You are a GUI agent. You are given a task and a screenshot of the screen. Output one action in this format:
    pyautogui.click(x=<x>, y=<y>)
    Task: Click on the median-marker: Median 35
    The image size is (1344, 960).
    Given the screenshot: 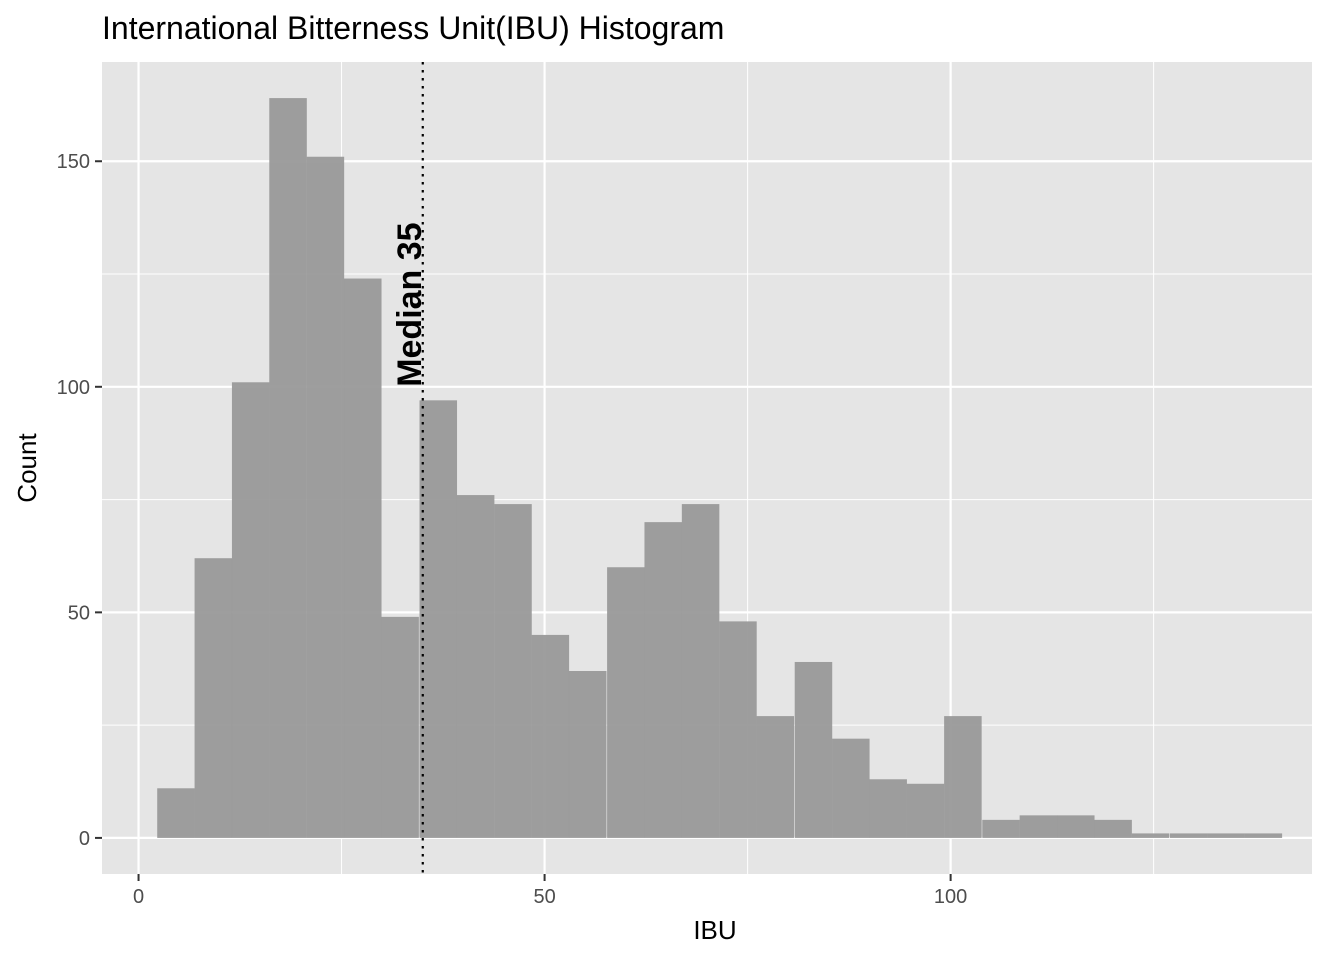 What is the action you would take?
    pyautogui.click(x=410, y=468)
    